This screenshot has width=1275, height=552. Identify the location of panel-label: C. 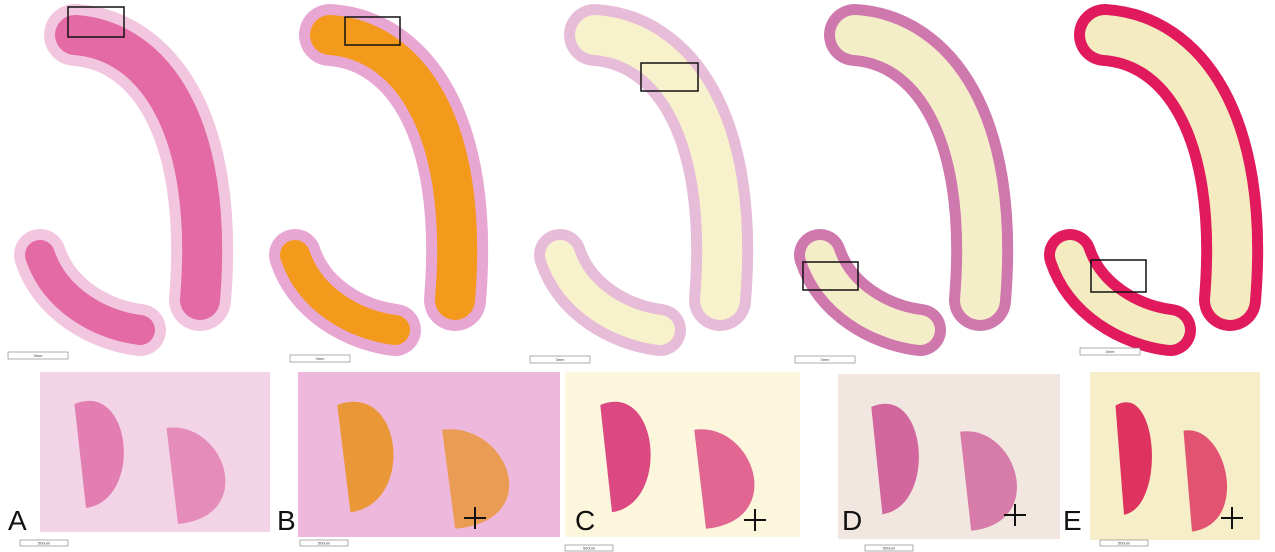
(585, 520).